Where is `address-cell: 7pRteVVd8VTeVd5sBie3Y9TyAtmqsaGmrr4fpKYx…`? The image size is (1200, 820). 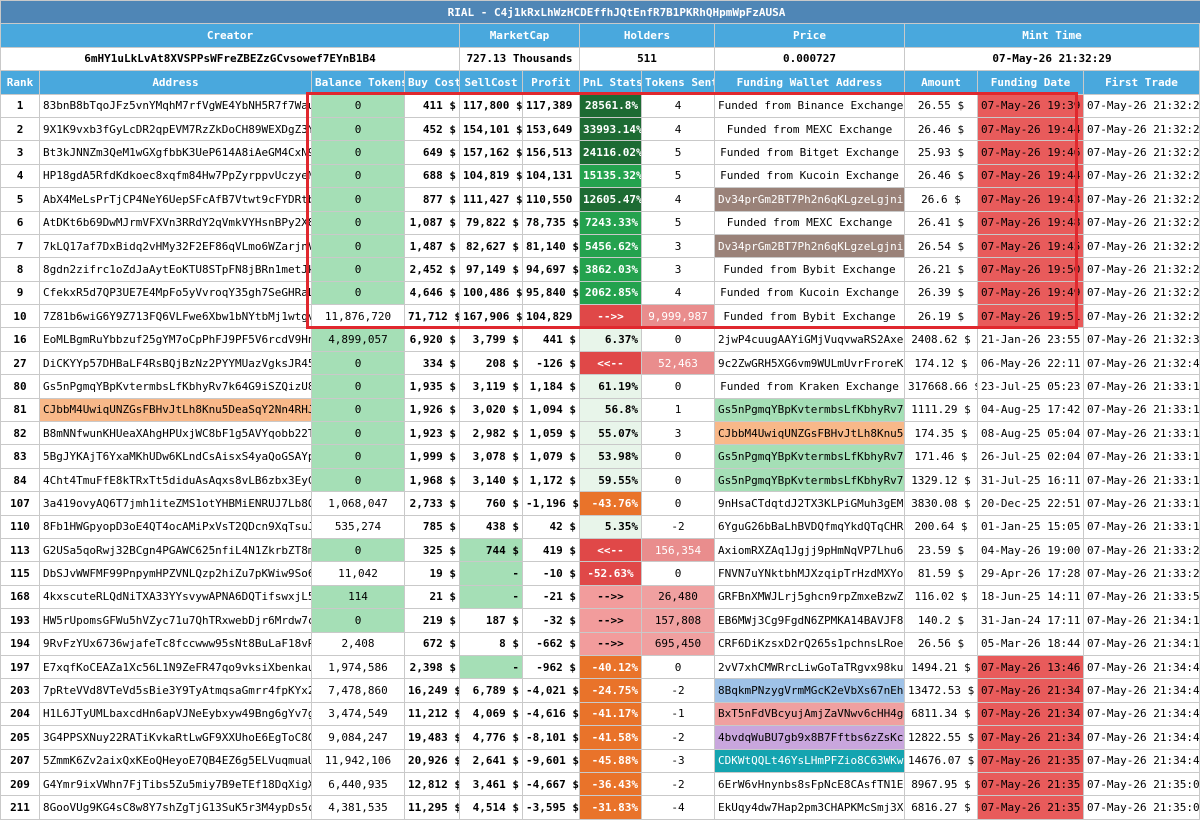 address-cell: 7pRteVVd8VTeVd5sBie3Y9TyAtmqsaGmrr4fpKYx… is located at coordinates (176, 690).